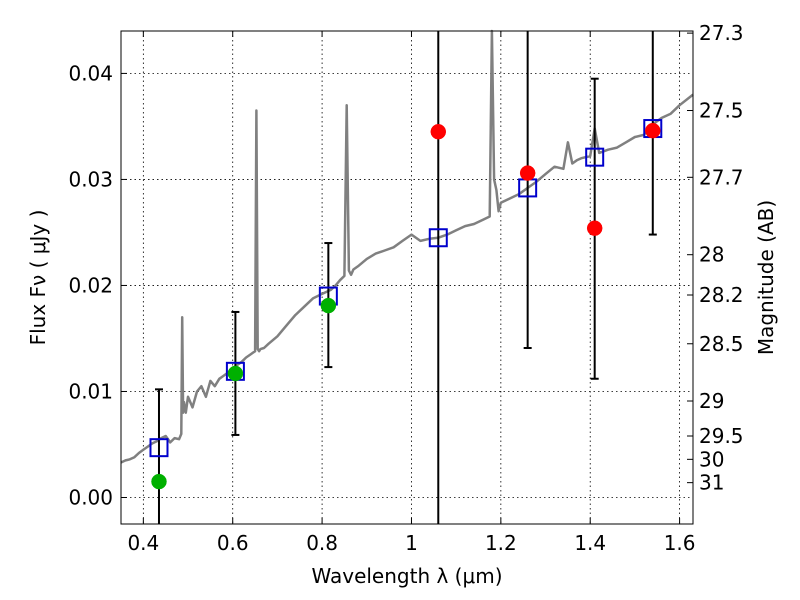 The height and width of the screenshot is (600, 800). What do you see at coordinates (406, 576) in the screenshot?
I see `x-axis-label: Wavelength λ (μm)` at bounding box center [406, 576].